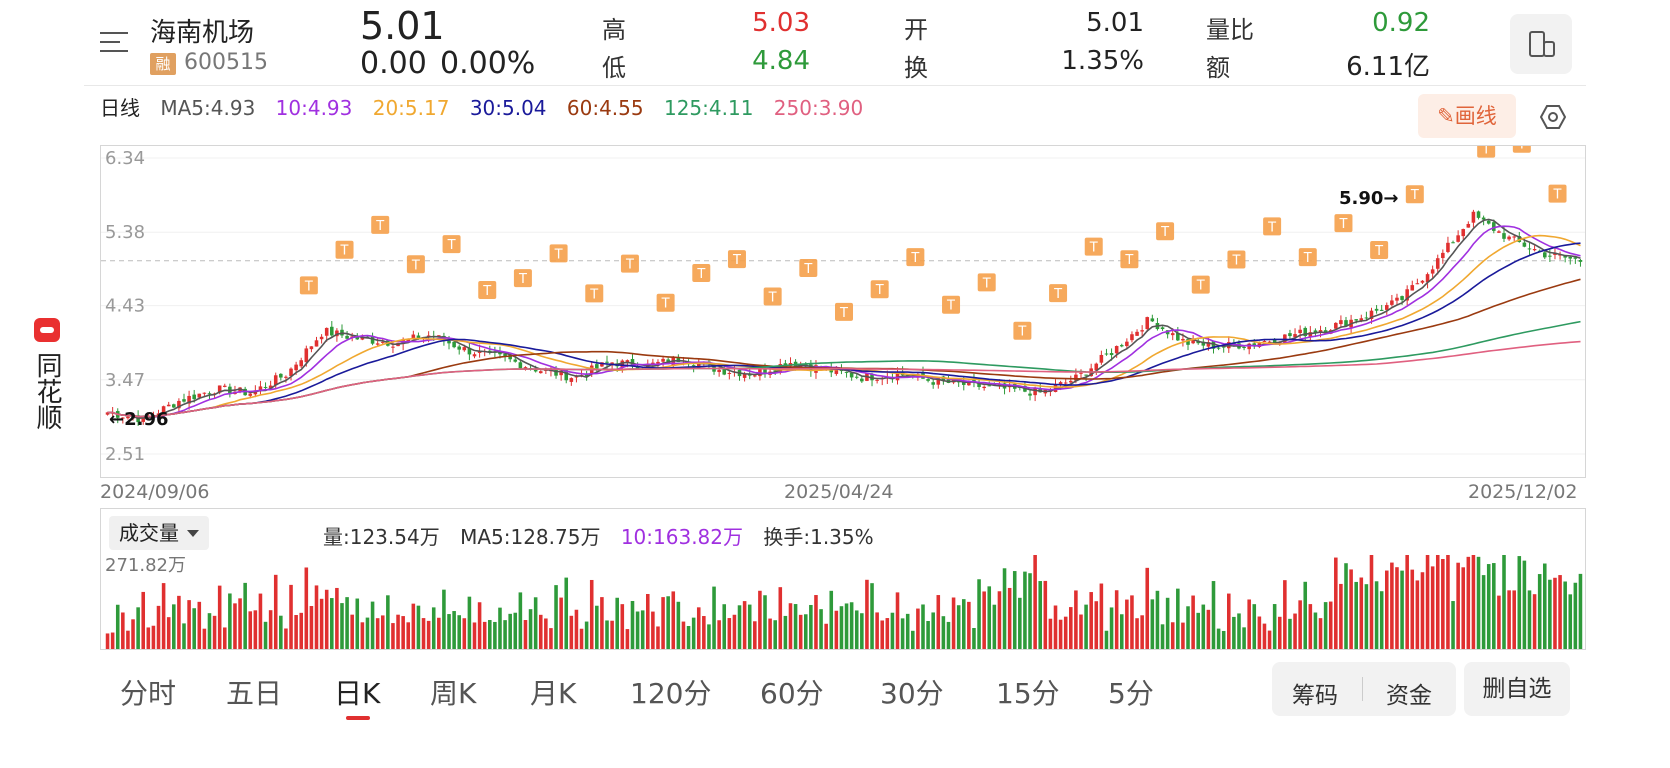 The width and height of the screenshot is (1670, 768). What do you see at coordinates (1517, 689) in the screenshot?
I see `remove-watchlist-button: 删自选` at bounding box center [1517, 689].